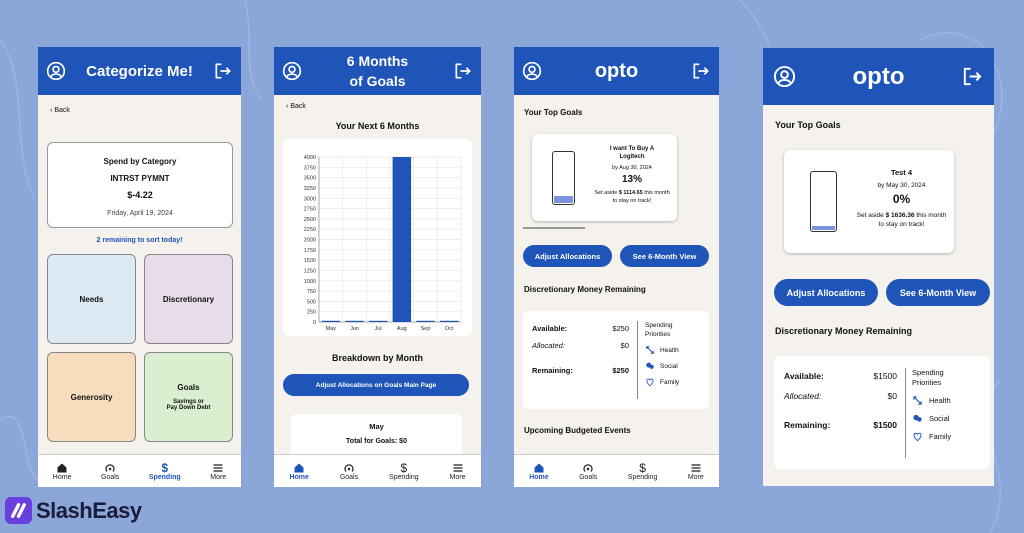  I want to click on merchant-name: INTRST PYMNT, so click(140, 178).